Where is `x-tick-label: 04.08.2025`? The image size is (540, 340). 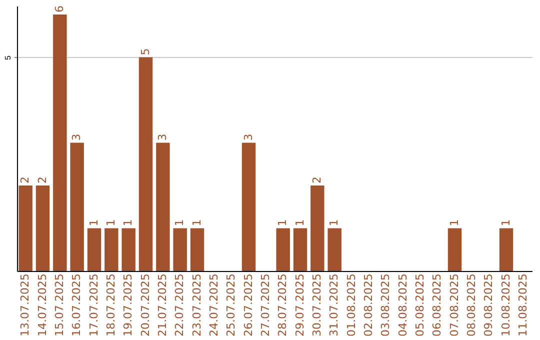
x-tick-label: 04.08.2025 is located at coordinates (403, 305).